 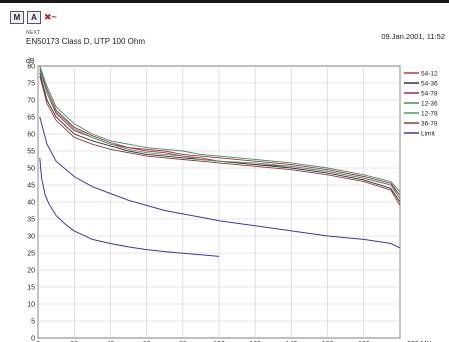 What do you see at coordinates (31, 203) in the screenshot?
I see `y-tick-label: 40` at bounding box center [31, 203].